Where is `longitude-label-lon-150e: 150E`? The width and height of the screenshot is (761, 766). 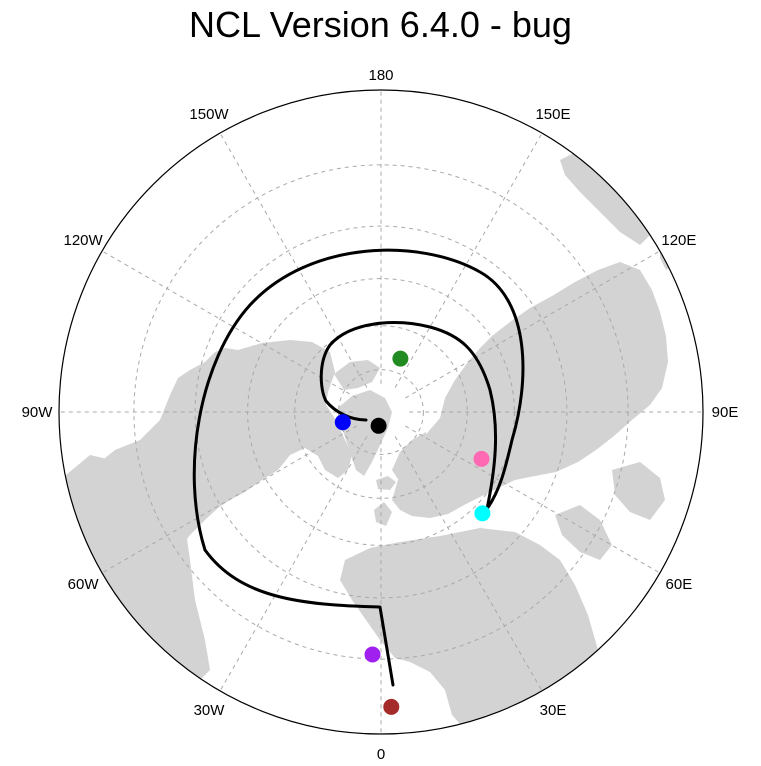
longitude-label-lon-150e: 150E is located at coordinates (552, 114).